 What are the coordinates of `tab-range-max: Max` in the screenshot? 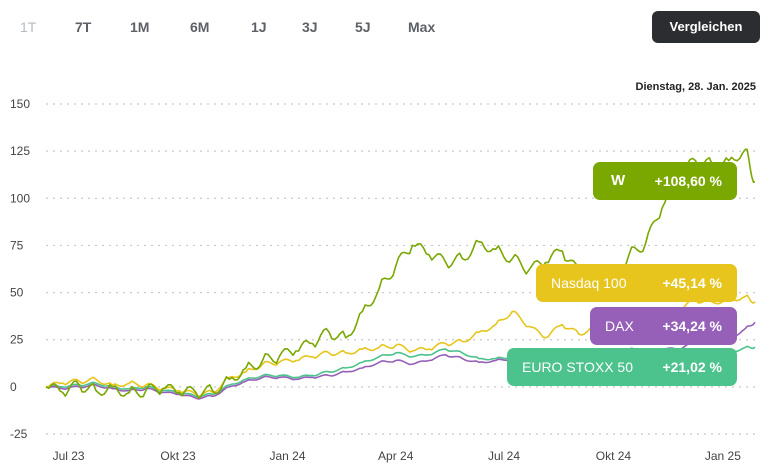 It's located at (422, 27).